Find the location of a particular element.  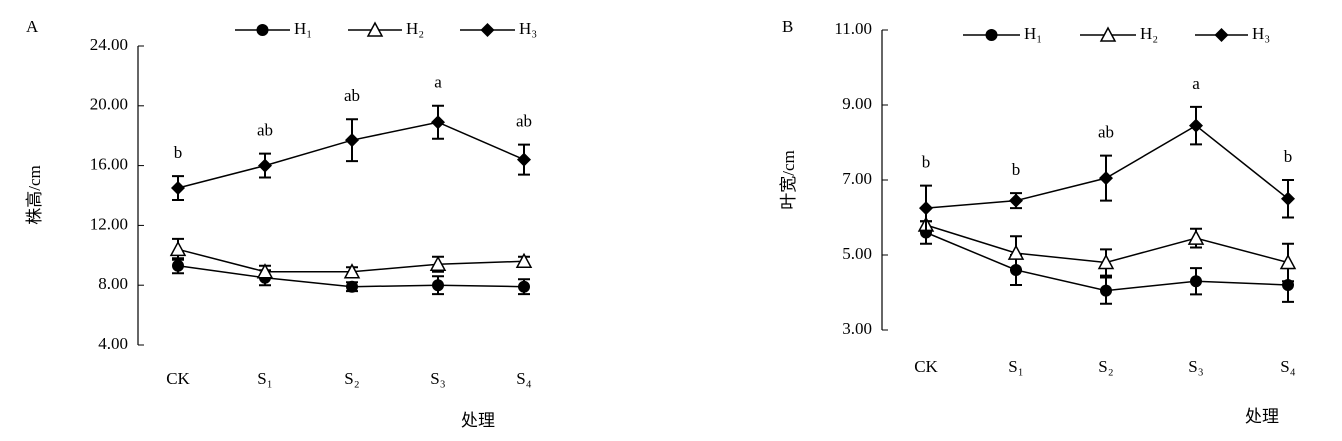

y-tick-label: 11.00 is located at coordinates (853, 28).